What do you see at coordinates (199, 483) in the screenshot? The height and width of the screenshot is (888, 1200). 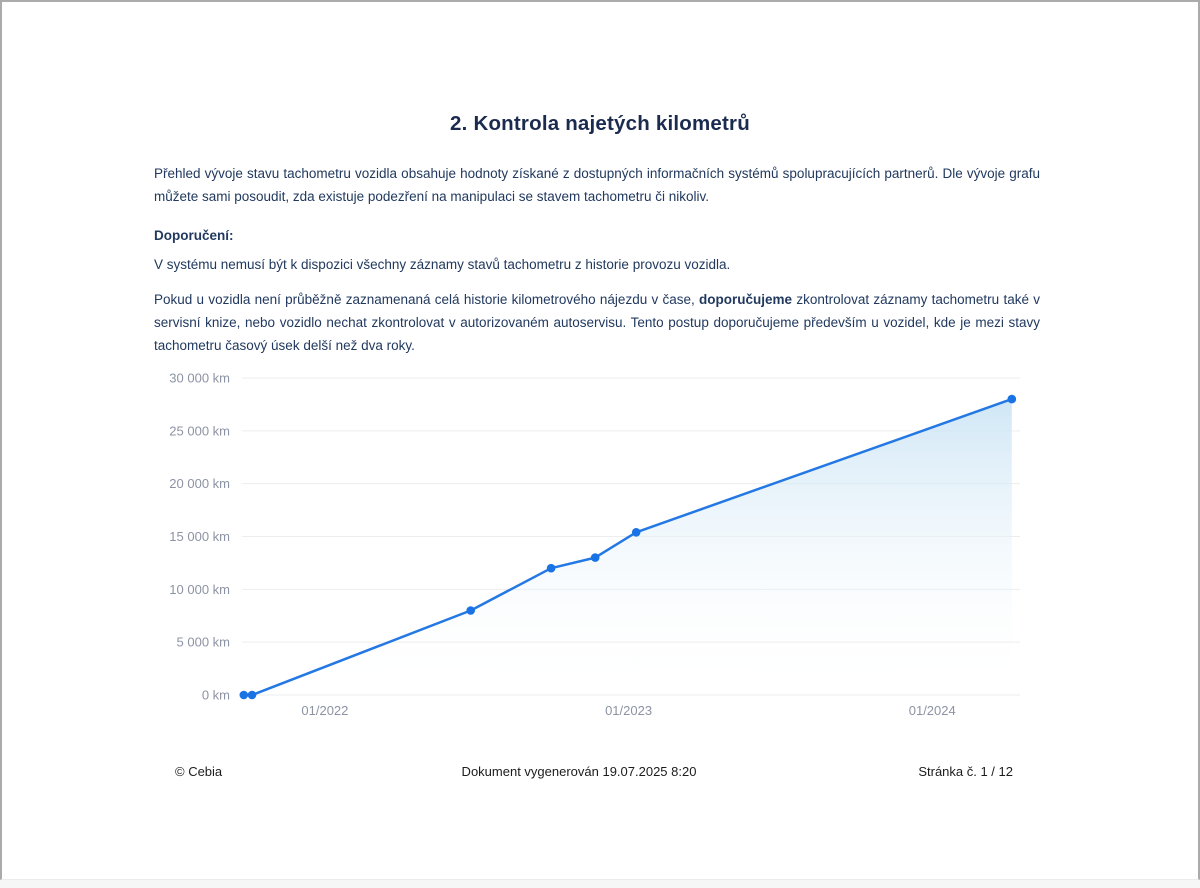 I see `y-axis-tick-label: 20 000 km` at bounding box center [199, 483].